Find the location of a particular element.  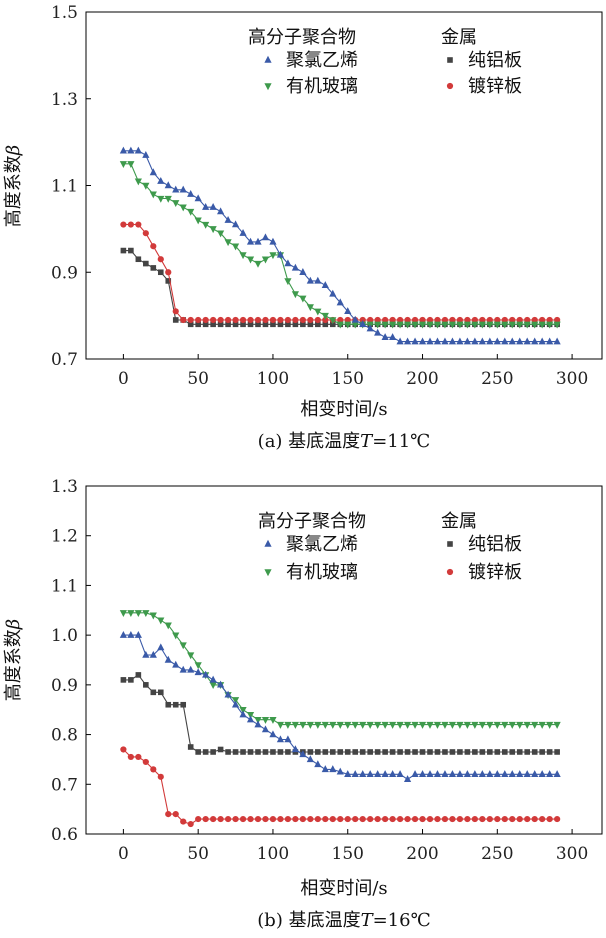

y-tick-label: 1.0 is located at coordinates (64, 636).